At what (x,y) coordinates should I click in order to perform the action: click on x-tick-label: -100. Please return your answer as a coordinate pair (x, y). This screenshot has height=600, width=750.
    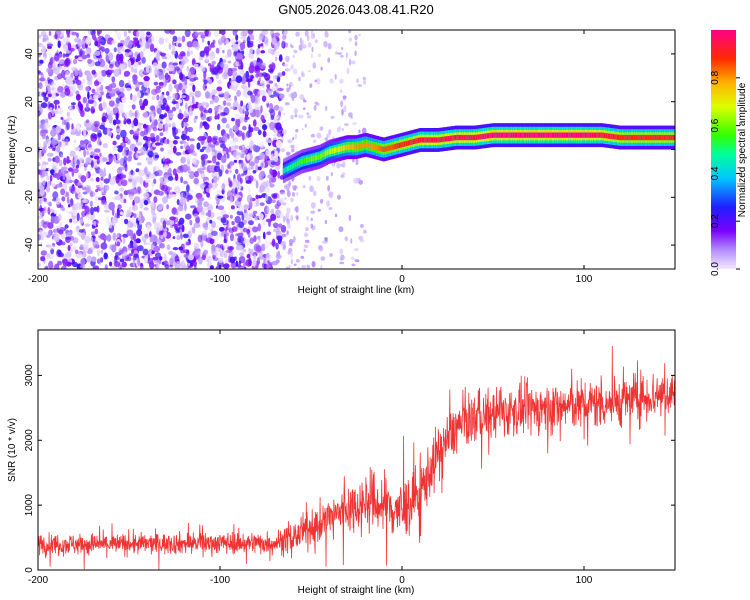
    Looking at the image, I should click on (220, 580).